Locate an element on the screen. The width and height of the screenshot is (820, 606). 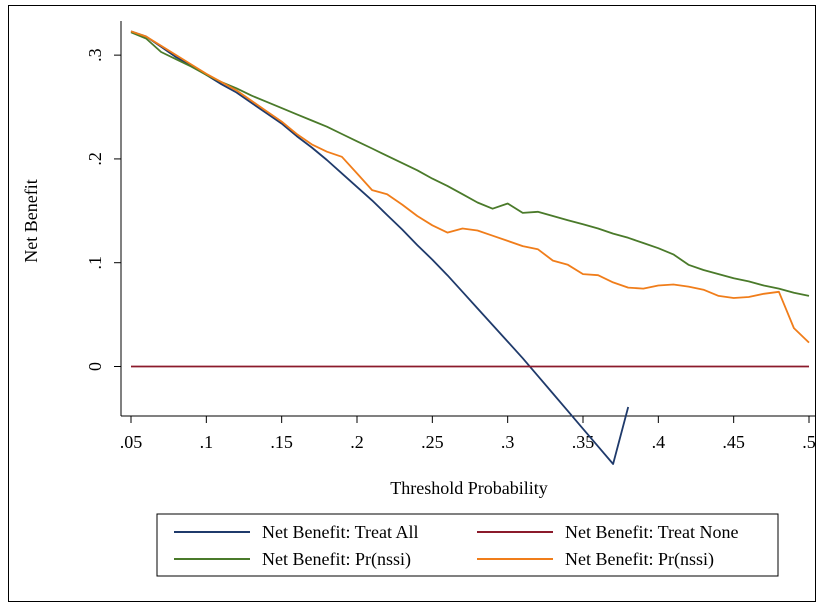
y-axis-label: Net Benefit is located at coordinates (31, 220).